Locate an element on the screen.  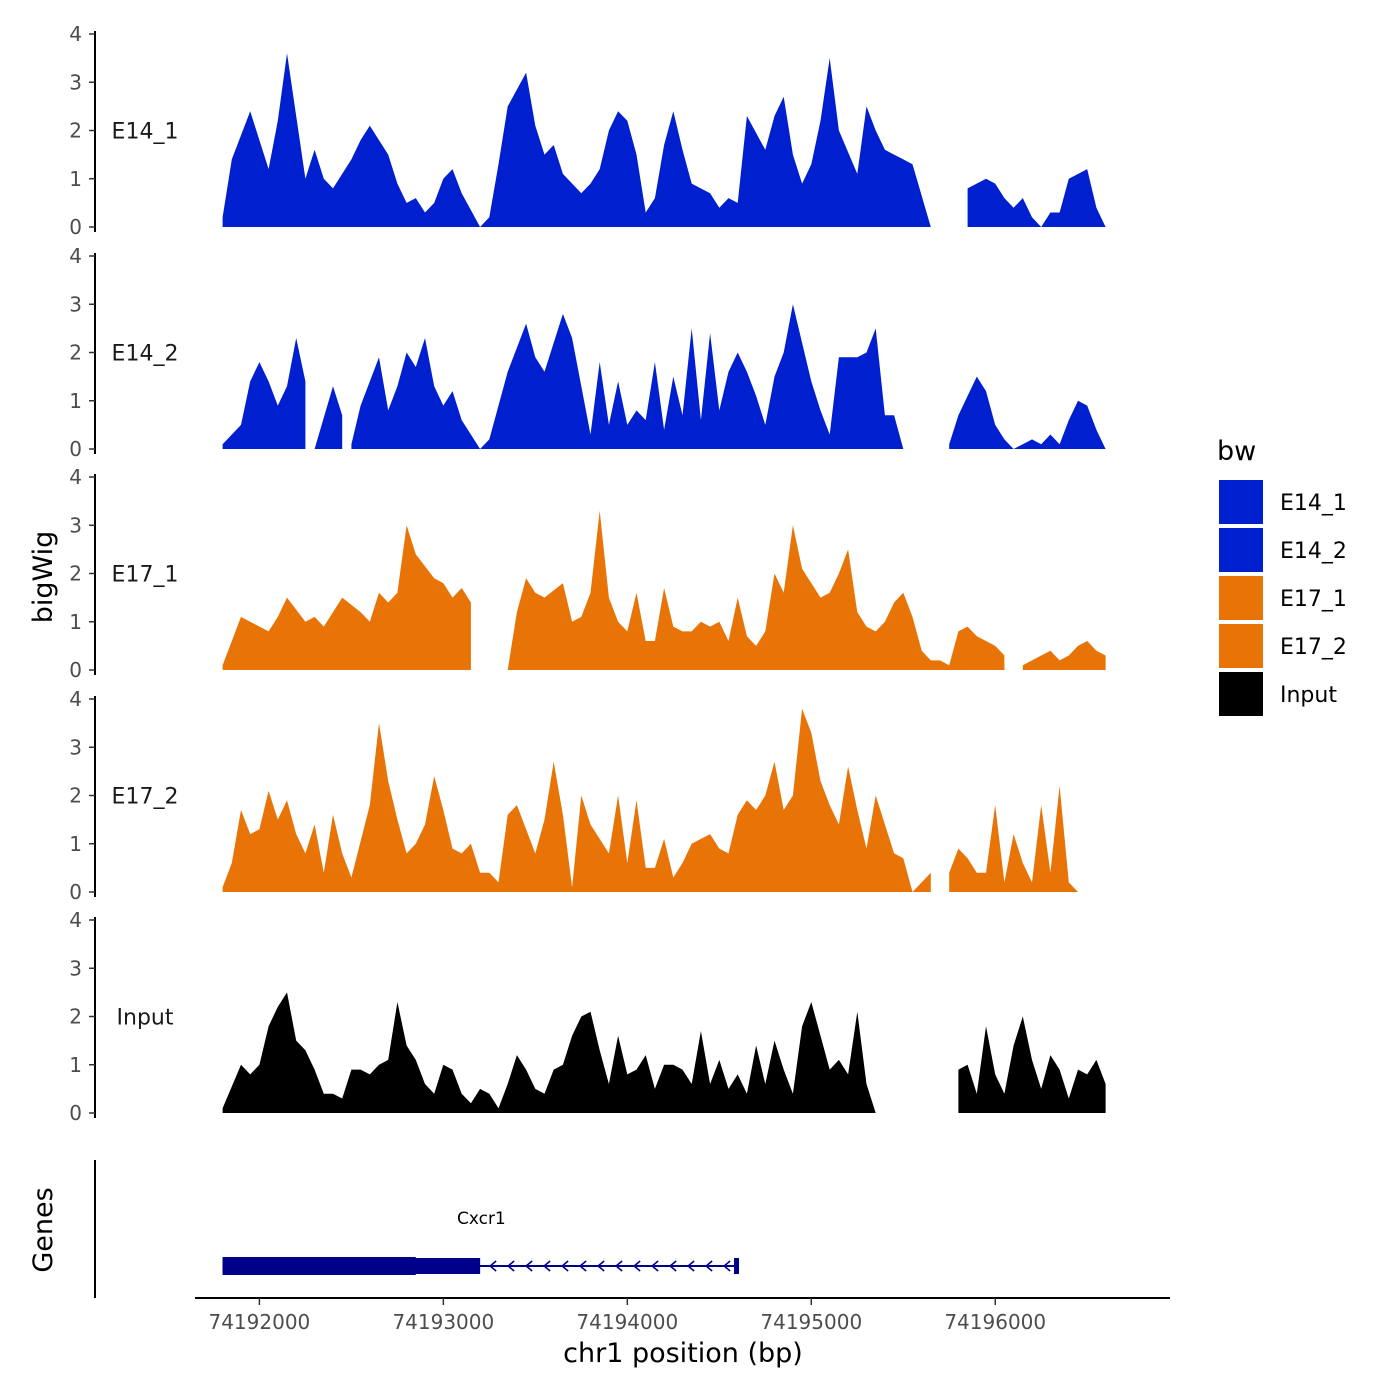
legend-label: E14_1 is located at coordinates (1313, 503).